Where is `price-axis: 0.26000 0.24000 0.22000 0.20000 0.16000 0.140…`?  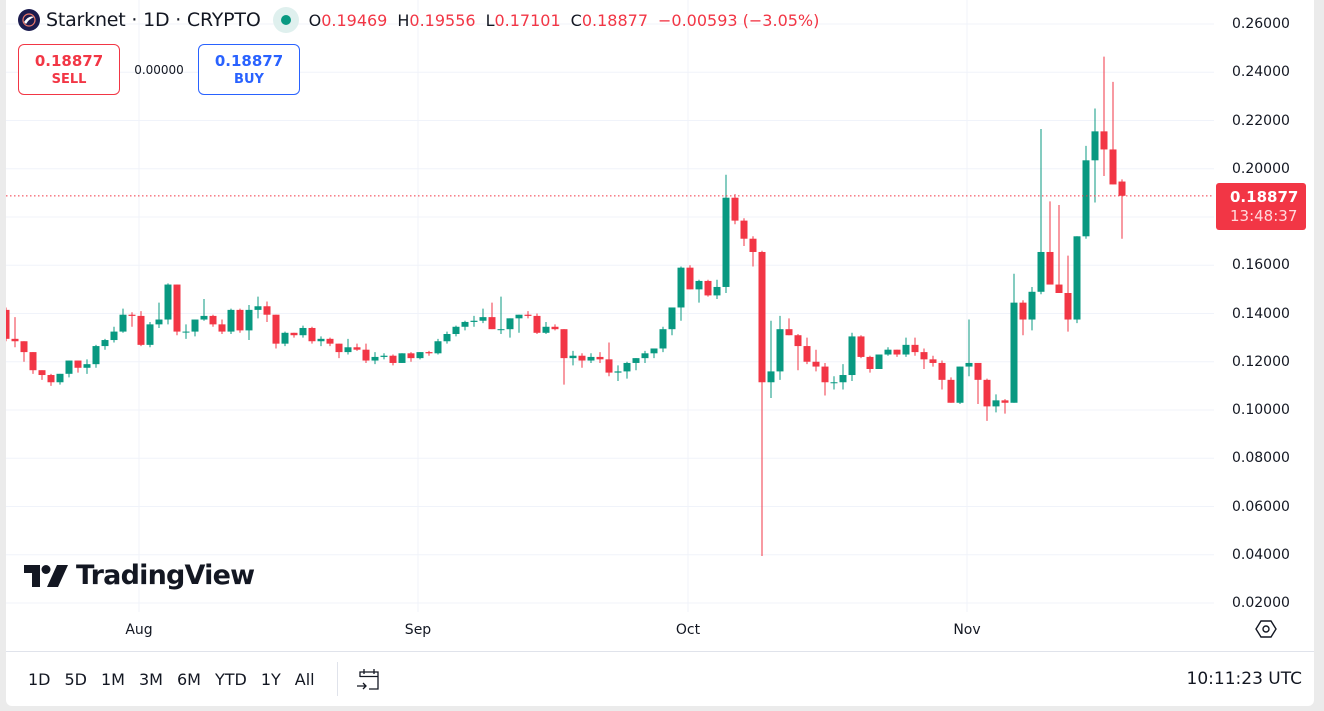 price-axis: 0.26000 0.24000 0.22000 0.20000 0.16000 0.140… is located at coordinates (1264, 306).